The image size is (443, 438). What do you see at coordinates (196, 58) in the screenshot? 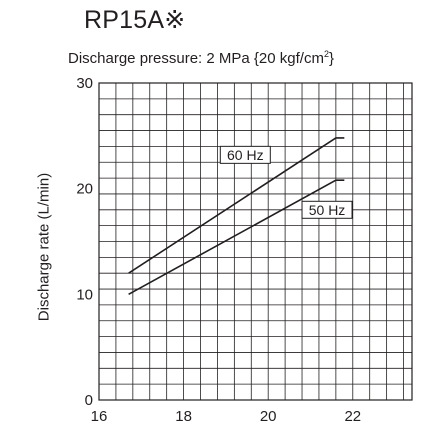
I see `subtitle-text: Discharge pressure: 2 MPa {20 kgf/cm` at bounding box center [196, 58].